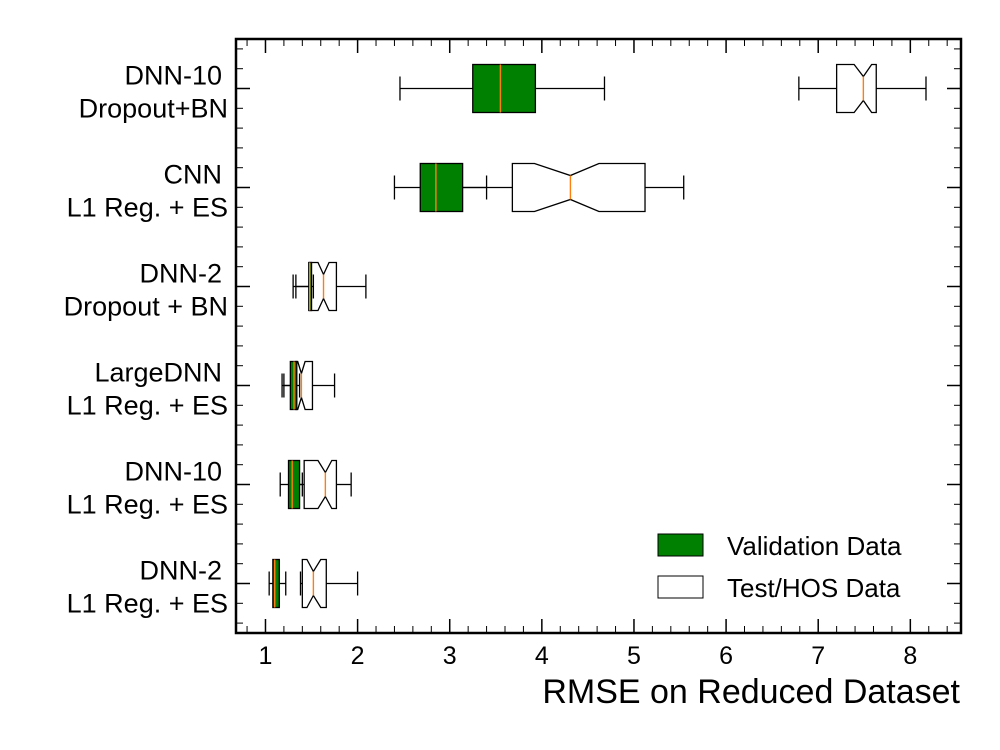  What do you see at coordinates (910, 656) in the screenshot?
I see `x-tick-label: 8` at bounding box center [910, 656].